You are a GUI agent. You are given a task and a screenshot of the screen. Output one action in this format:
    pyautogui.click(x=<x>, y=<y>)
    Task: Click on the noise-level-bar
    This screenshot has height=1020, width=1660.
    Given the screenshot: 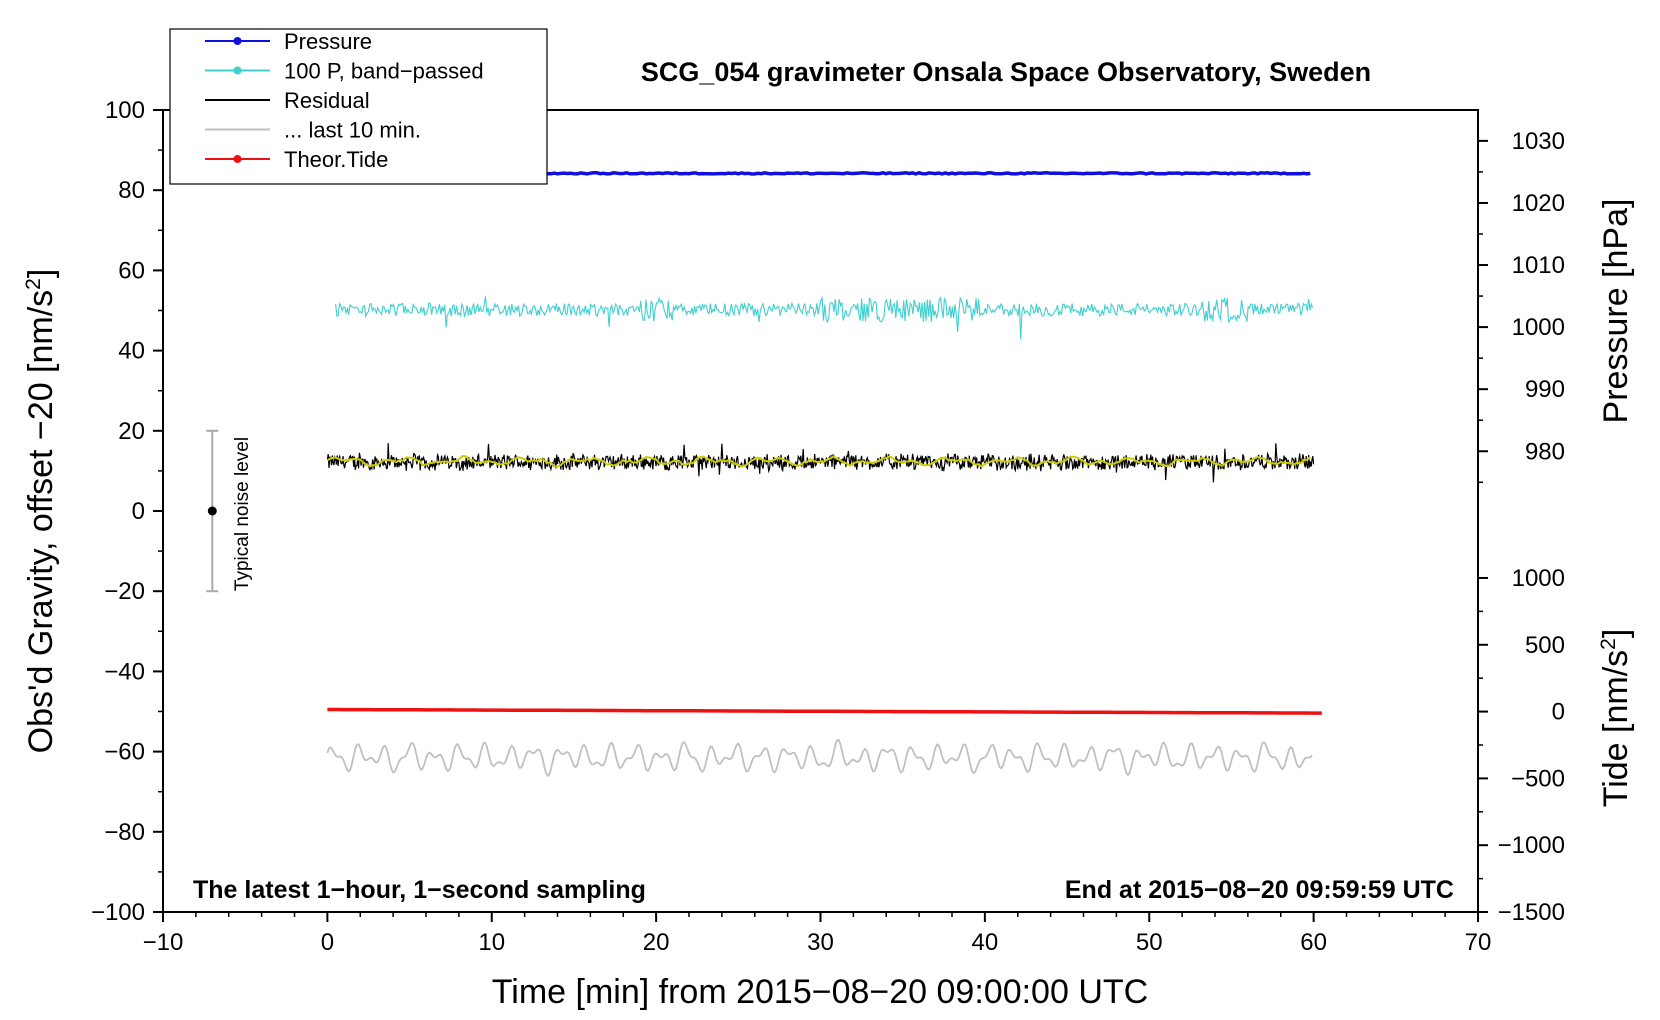 What is the action you would take?
    pyautogui.click(x=212, y=511)
    